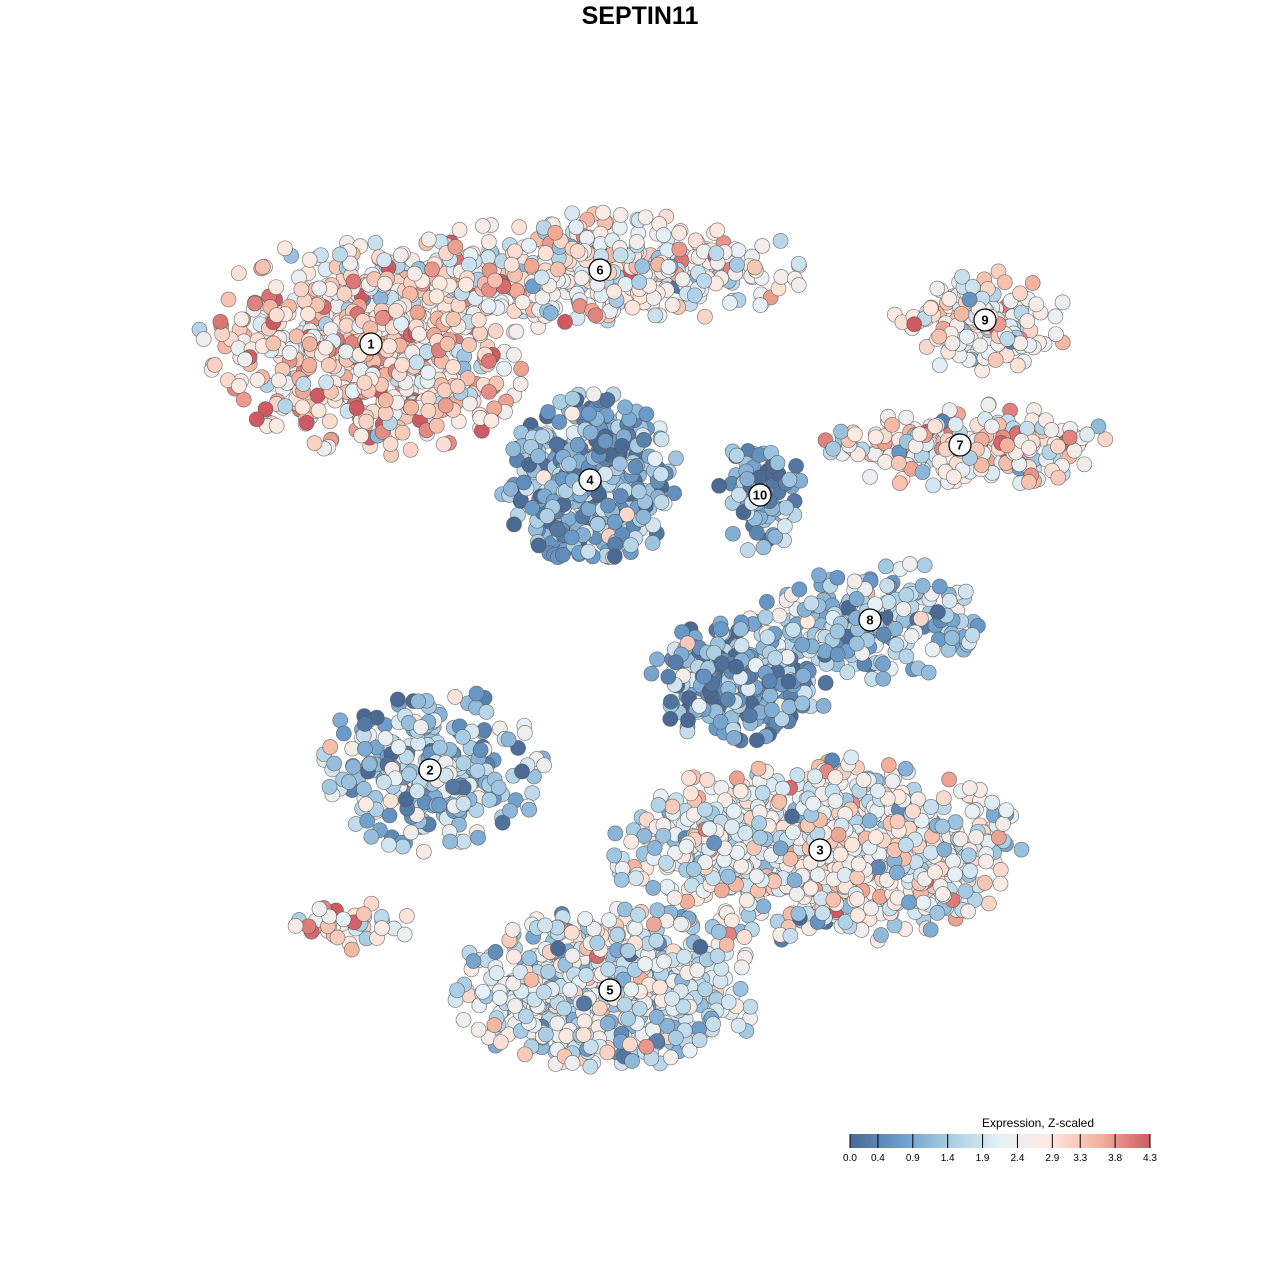 The height and width of the screenshot is (1280, 1280). Describe the element at coordinates (1115, 1158) in the screenshot. I see `colorbar-tick-label: 3.8` at that location.